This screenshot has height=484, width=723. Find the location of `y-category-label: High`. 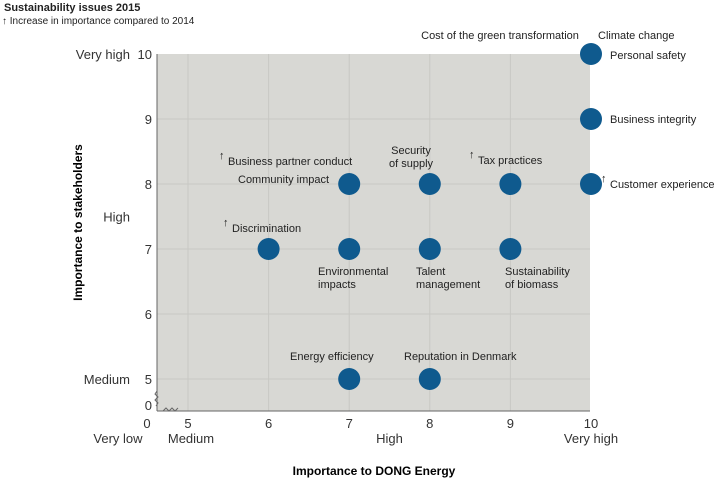

y-category-label: High is located at coordinates (116, 217).